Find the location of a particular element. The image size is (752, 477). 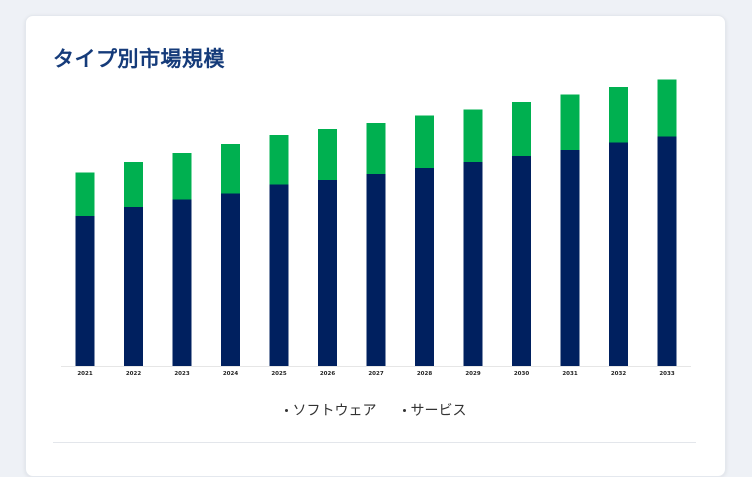

card-divider is located at coordinates (374, 442).